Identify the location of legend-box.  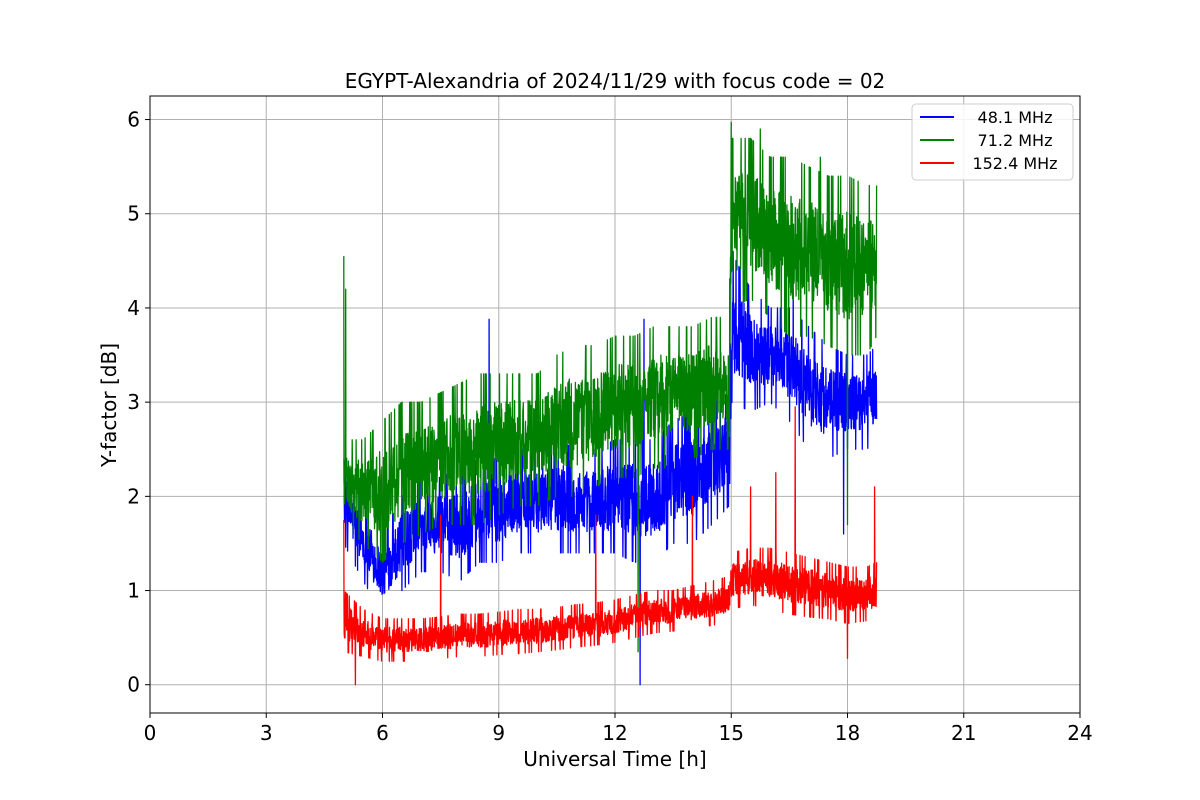
(992, 142).